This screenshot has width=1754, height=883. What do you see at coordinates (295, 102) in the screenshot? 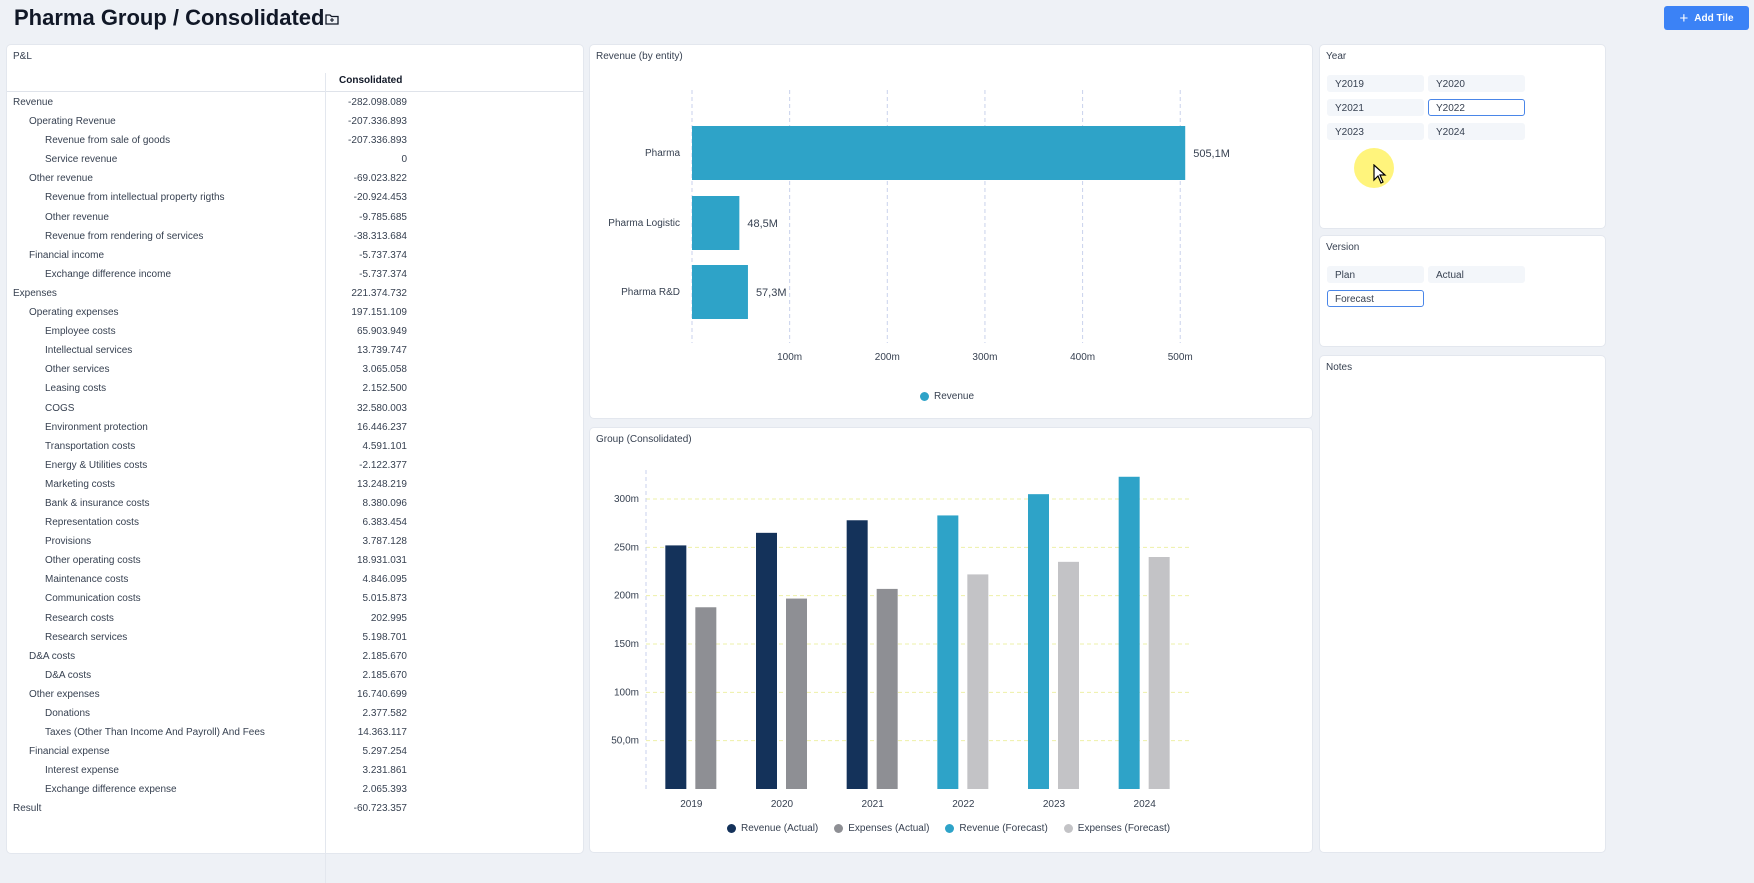
I see `table-row: Revenue -282.098.089` at bounding box center [295, 102].